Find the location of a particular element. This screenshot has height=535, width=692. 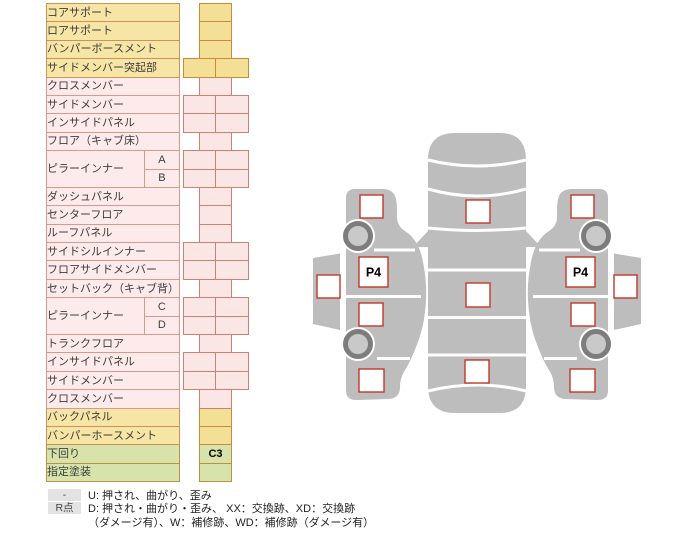

legend-line: R点 D: 押され・曲がり・歪み、 XX：交換跡、XD：交換跡 is located at coordinates (211, 509).